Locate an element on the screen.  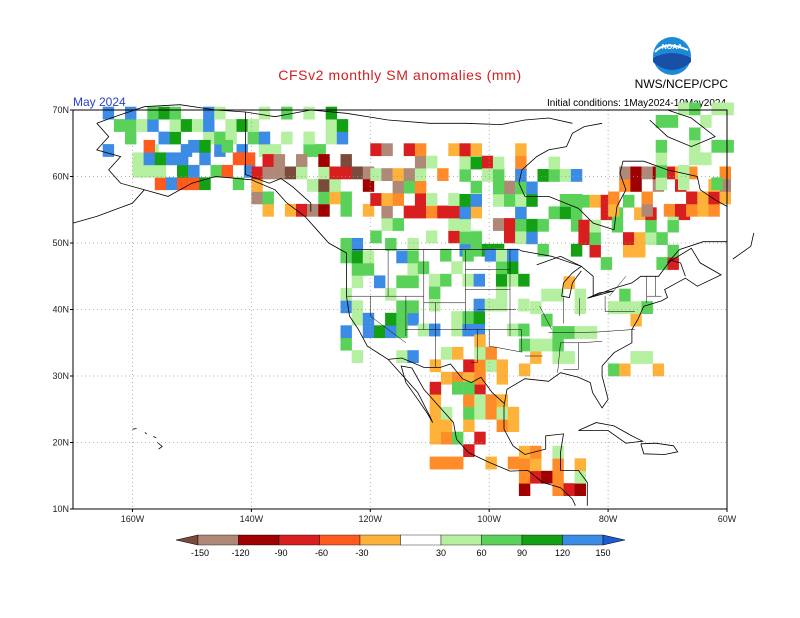
colorbar-left-arrow is located at coordinates (187, 540).